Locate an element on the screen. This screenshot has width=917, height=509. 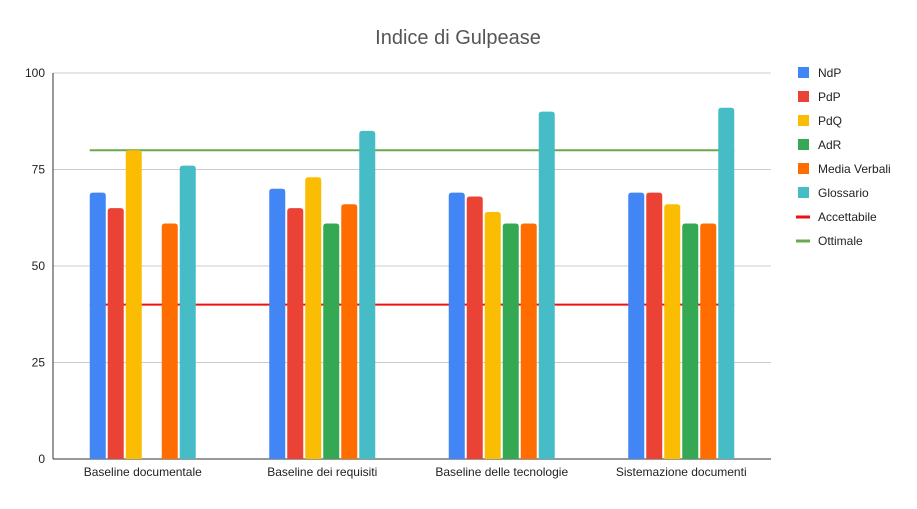
chart-title: Indice di Gulpease is located at coordinates (458, 38).